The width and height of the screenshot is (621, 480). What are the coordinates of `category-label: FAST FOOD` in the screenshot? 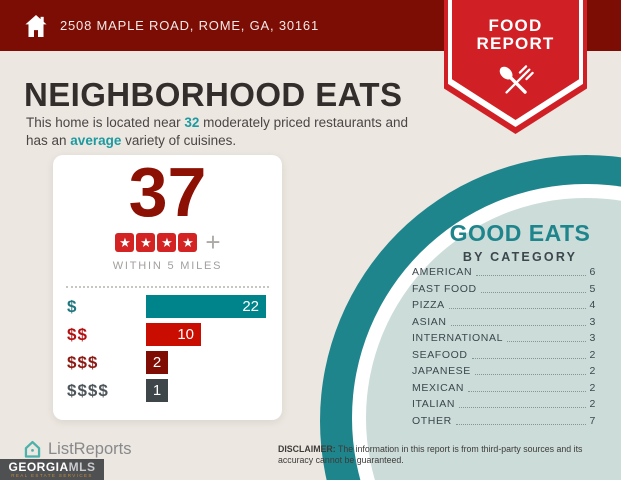 It's located at (444, 288).